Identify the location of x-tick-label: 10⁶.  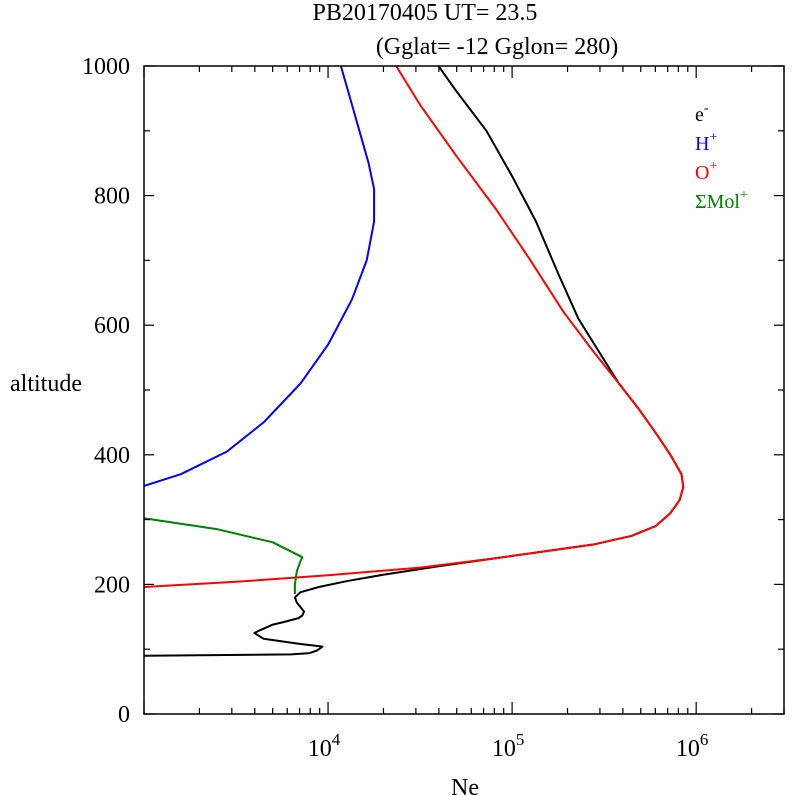
(692, 746).